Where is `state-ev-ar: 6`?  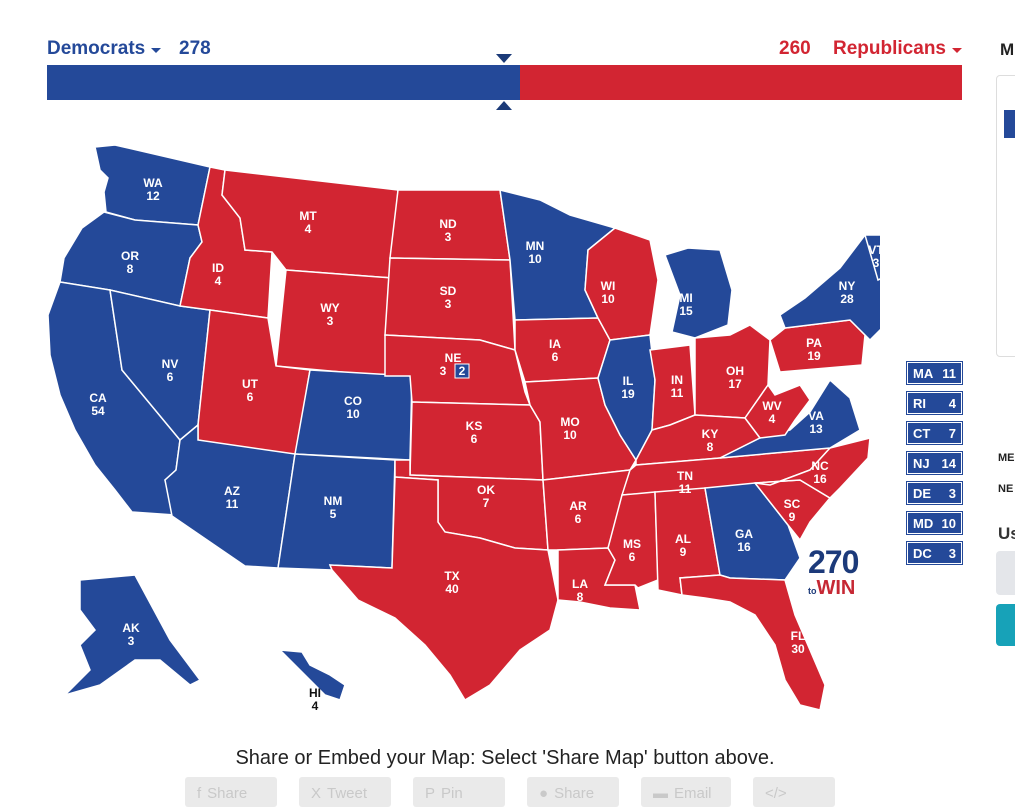 state-ev-ar: 6 is located at coordinates (578, 519).